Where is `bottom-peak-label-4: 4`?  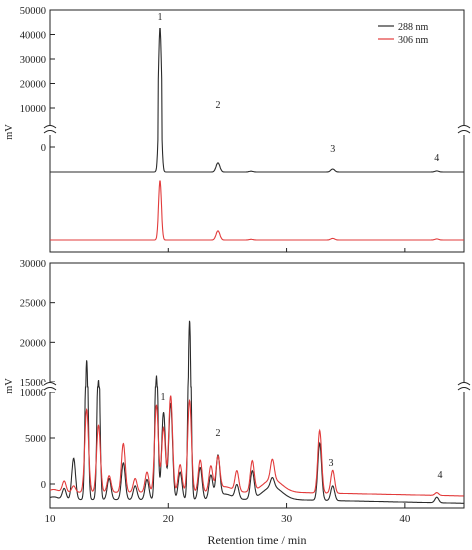
bottom-peak-label-4: 4 is located at coordinates (440, 475).